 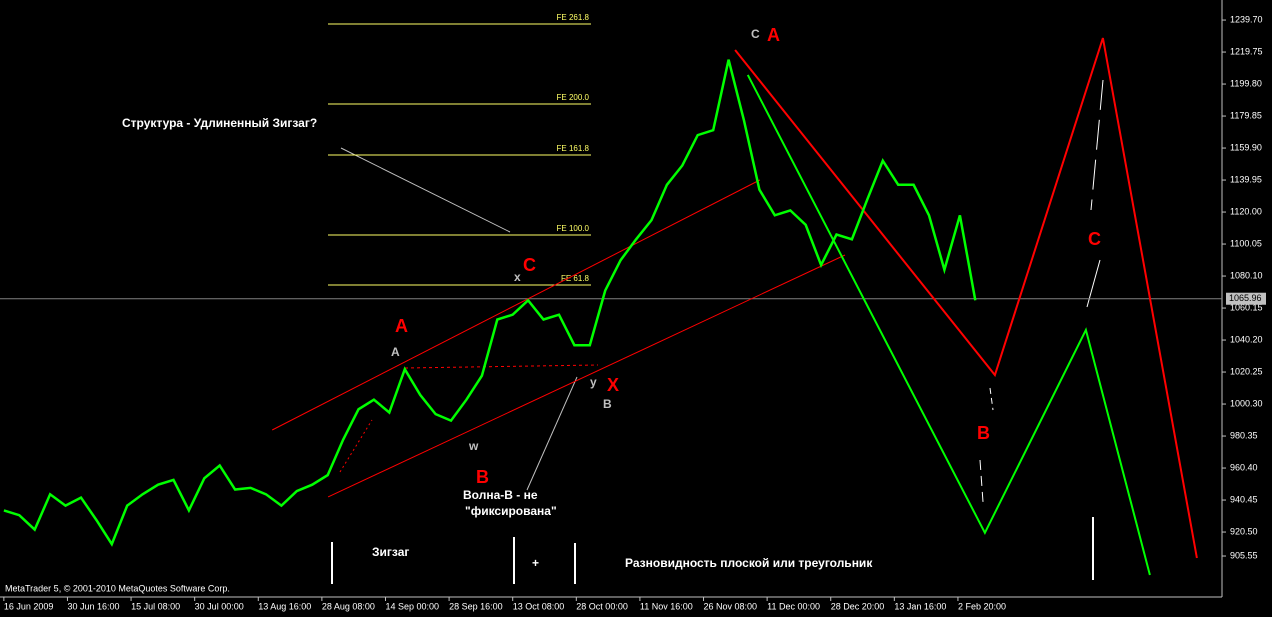 What do you see at coordinates (1244, 435) in the screenshot?
I see `y-tick-label: 980.35` at bounding box center [1244, 435].